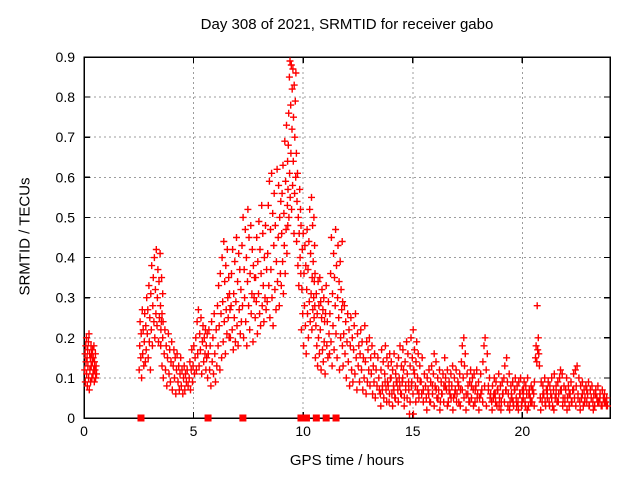  What do you see at coordinates (66, 177) in the screenshot?
I see `y-tick-label: 0.6` at bounding box center [66, 177].